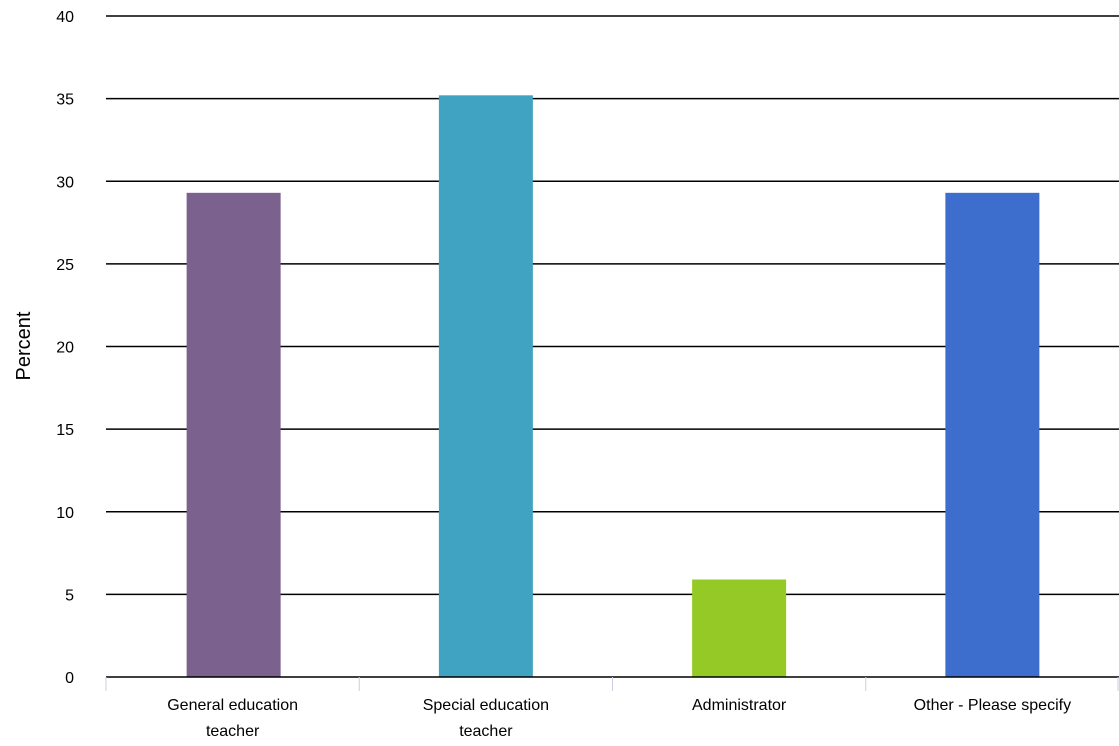  I want to click on y-tick-label: 30, so click(65, 182).